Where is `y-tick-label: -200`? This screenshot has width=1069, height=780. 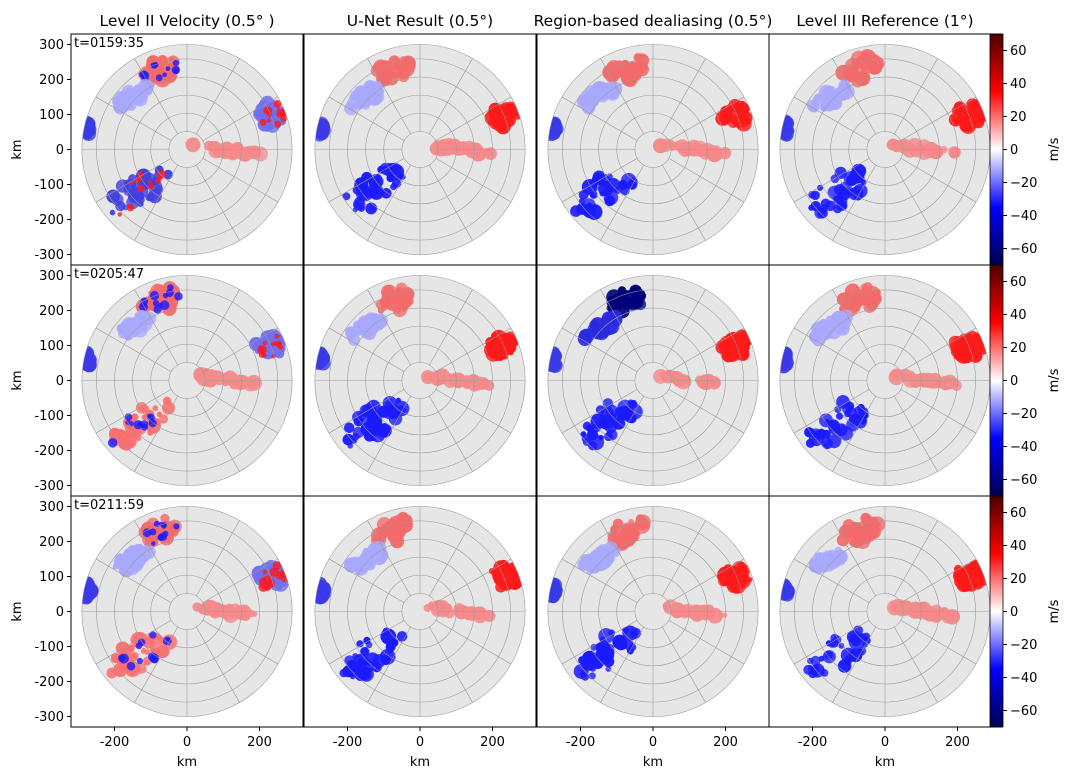 y-tick-label: -200 is located at coordinates (49, 220).